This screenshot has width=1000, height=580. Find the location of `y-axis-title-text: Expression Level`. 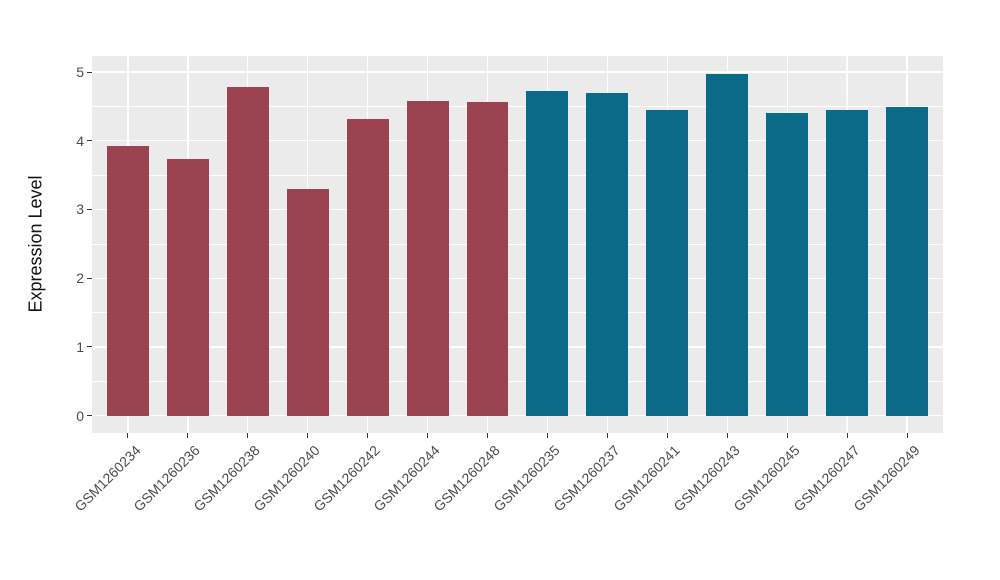

y-axis-title-text: Expression Level is located at coordinates (35, 244).